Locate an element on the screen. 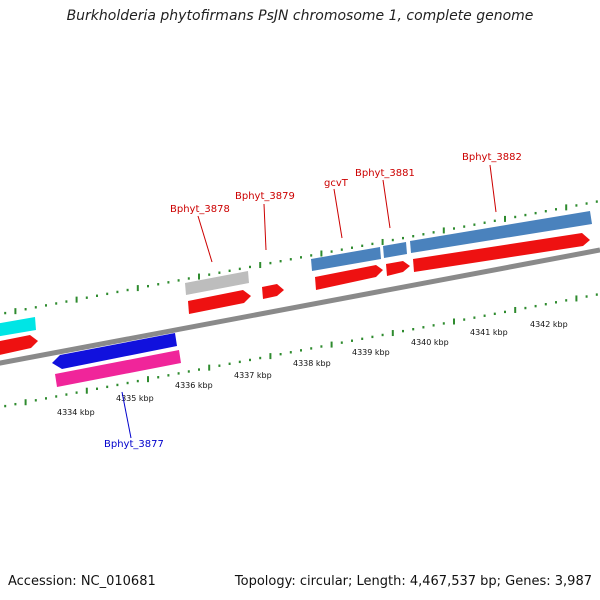  gene-feature-pink is located at coordinates (118, 368).